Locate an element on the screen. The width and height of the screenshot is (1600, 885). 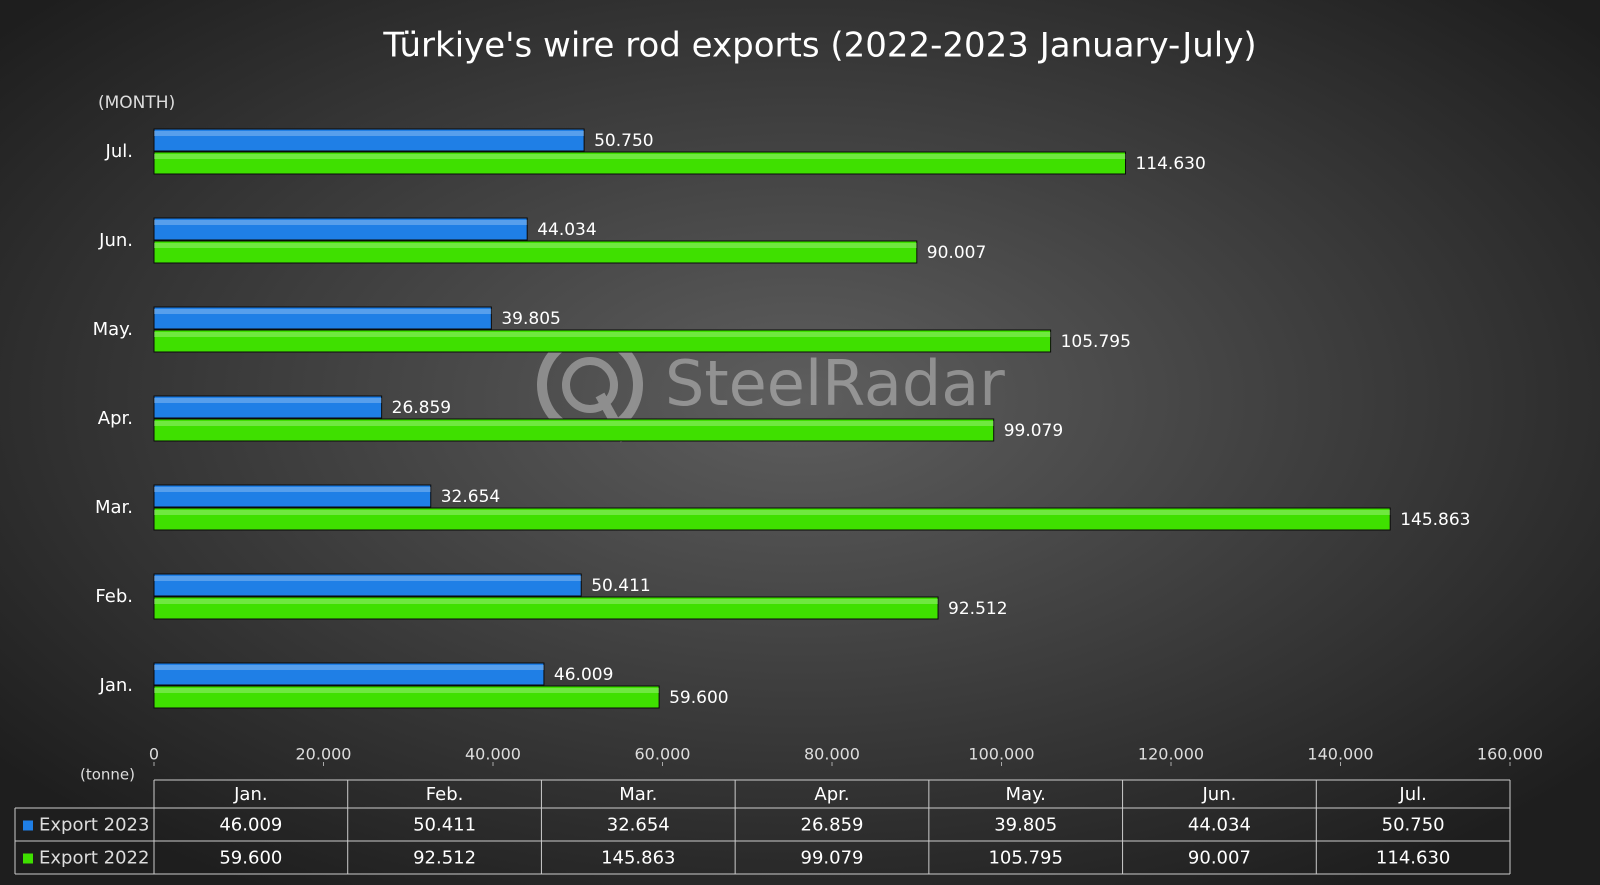
data-label: 26.859 is located at coordinates (421, 408).